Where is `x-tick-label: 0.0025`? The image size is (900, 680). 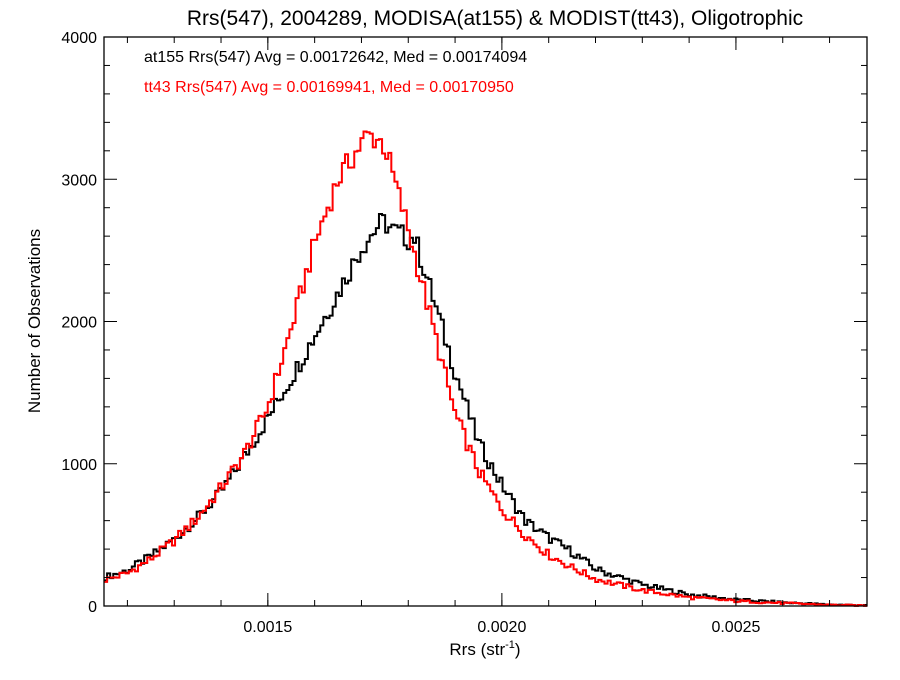 x-tick-label: 0.0025 is located at coordinates (735, 627).